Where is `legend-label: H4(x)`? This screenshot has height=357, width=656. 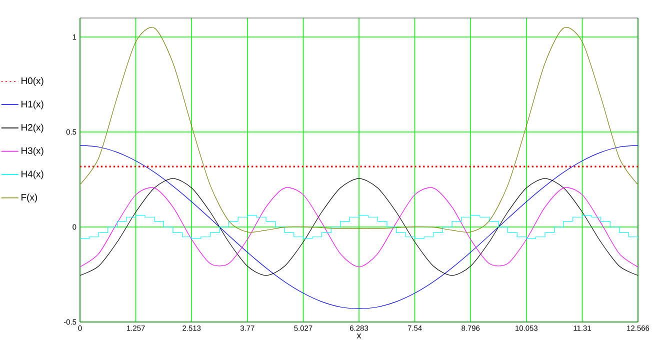
legend-label: H4(x) is located at coordinates (33, 175).